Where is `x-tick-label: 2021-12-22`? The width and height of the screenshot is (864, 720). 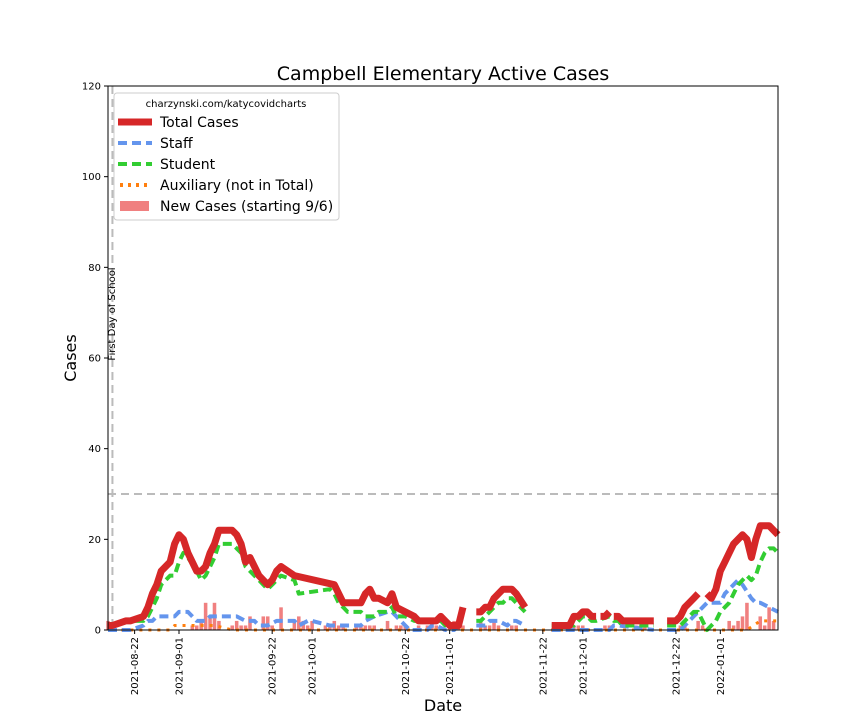 x-tick-label: 2021-12-22 is located at coordinates (676, 666).